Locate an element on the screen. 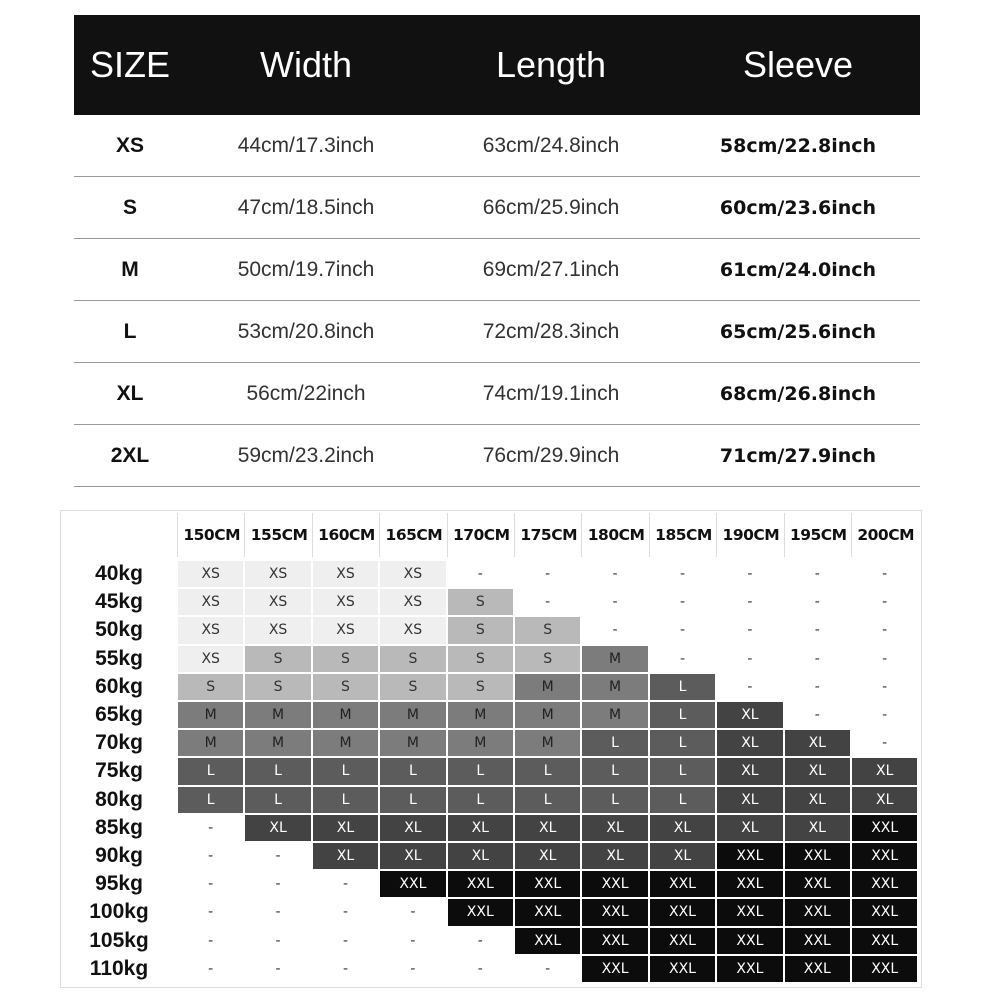 This screenshot has width=1000, height=1000. sleeve-cell: 58cm/22.8inch is located at coordinates (798, 145).